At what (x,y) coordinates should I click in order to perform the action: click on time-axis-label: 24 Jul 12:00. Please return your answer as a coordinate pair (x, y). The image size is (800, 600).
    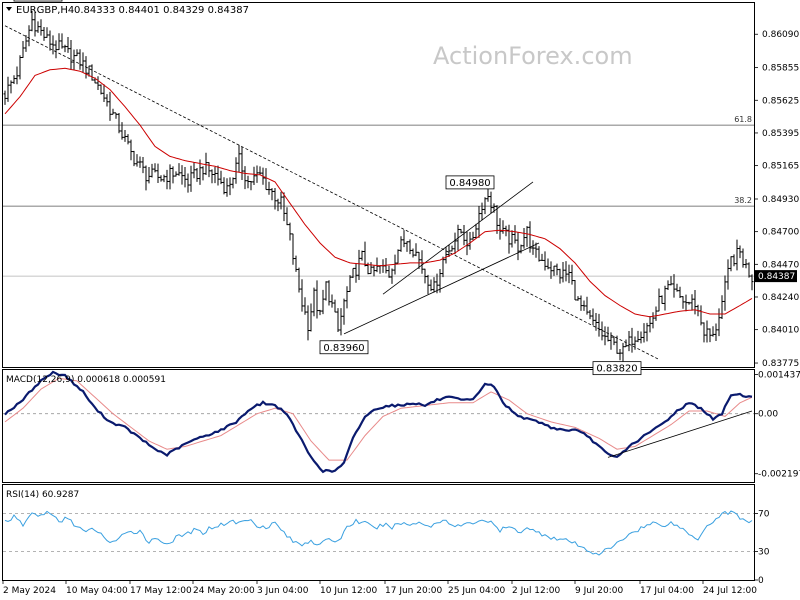
    Looking at the image, I should click on (730, 591).